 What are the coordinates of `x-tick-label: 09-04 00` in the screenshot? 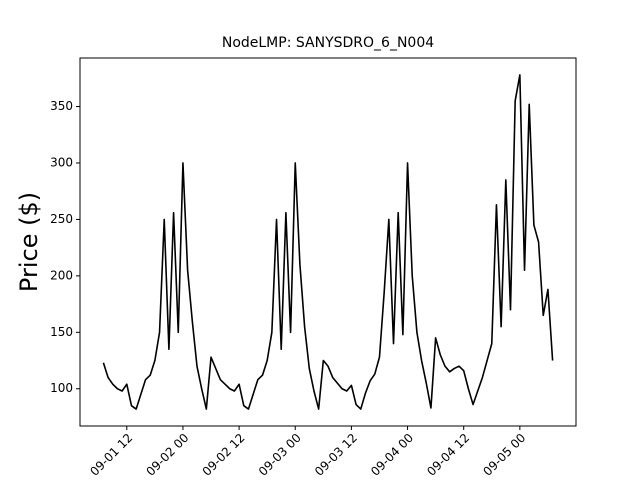 It's located at (392, 455).